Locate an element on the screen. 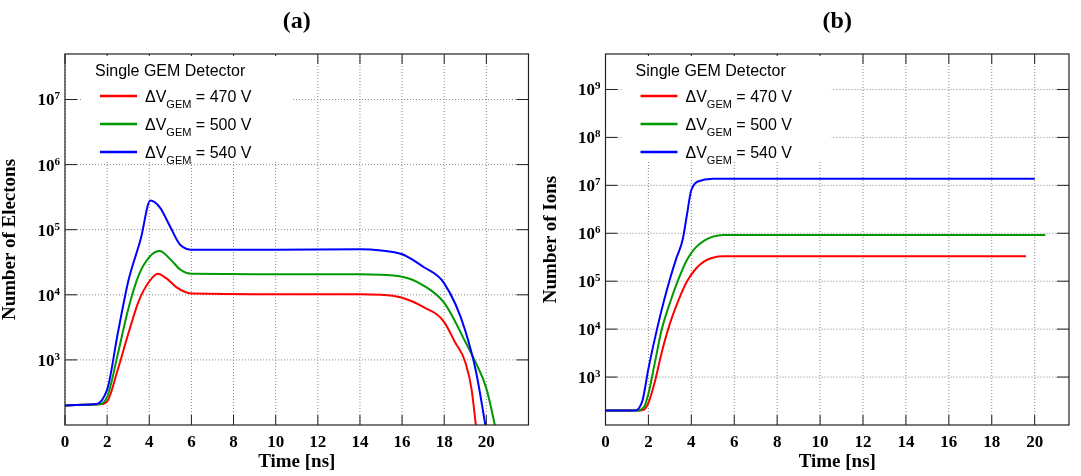 This screenshot has width=1081, height=476. y-axis-title: Number of Ions is located at coordinates (549, 239).